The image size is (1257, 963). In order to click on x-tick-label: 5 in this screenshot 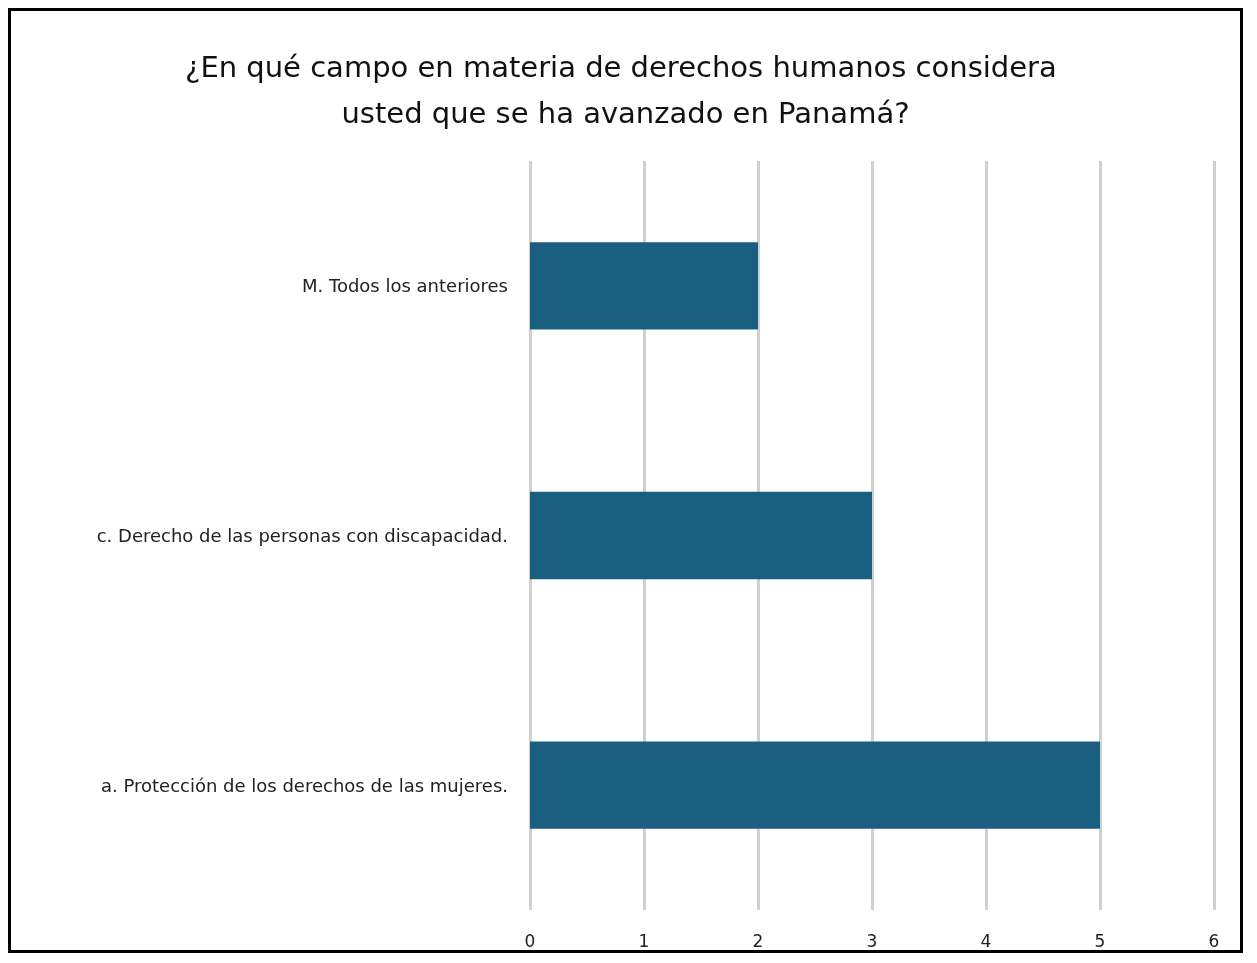, I will do `click(1100, 940)`.